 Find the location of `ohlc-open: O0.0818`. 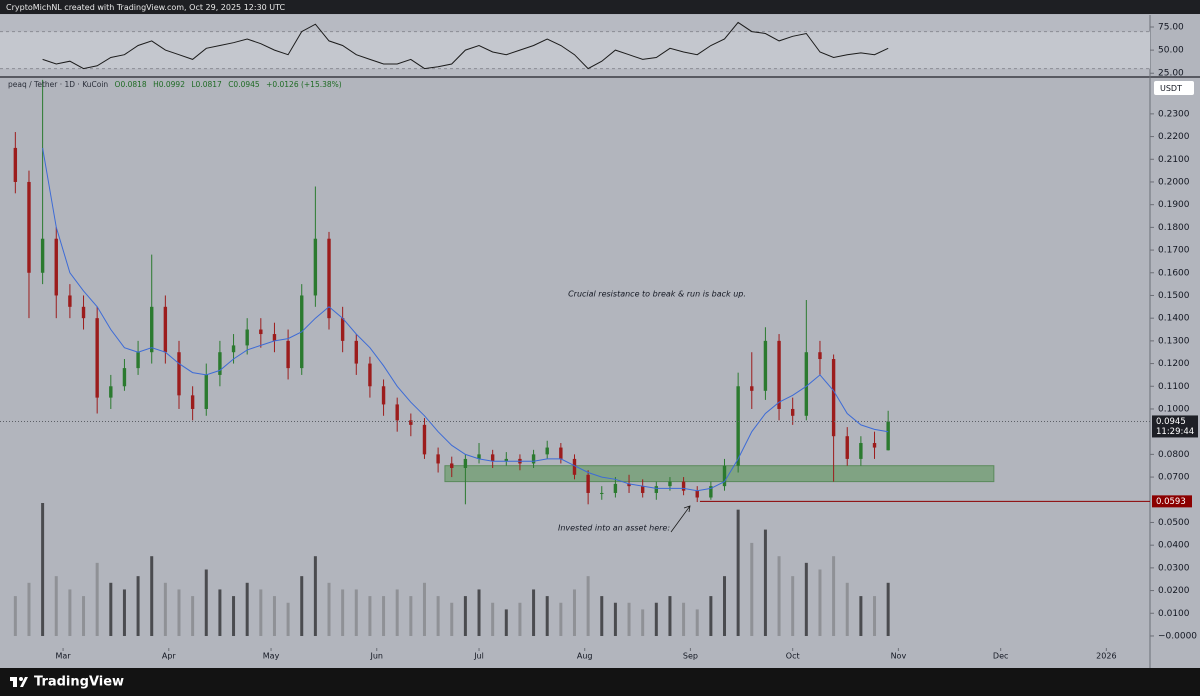

ohlc-open: O0.0818 is located at coordinates (130, 84).